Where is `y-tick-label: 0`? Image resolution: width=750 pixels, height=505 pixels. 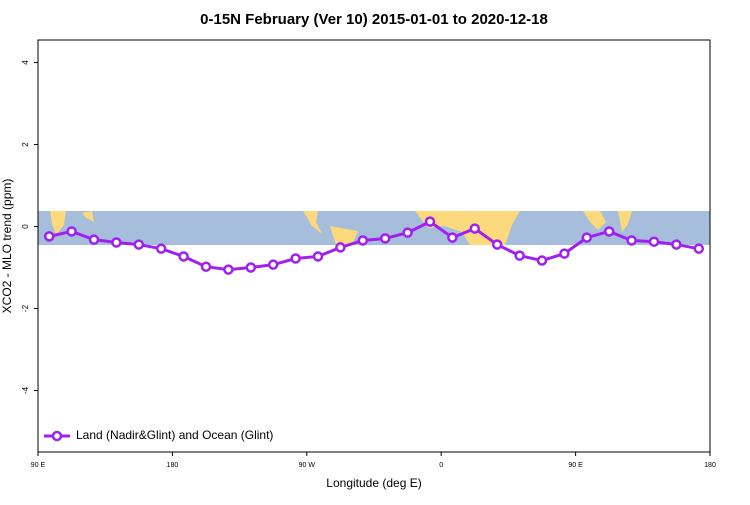 y-tick-label: 0 is located at coordinates (25, 226).